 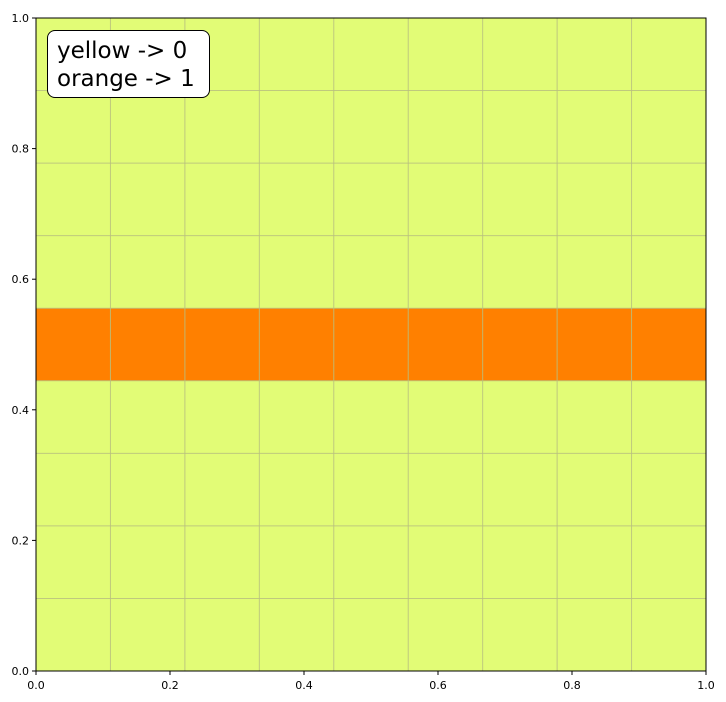 I want to click on x-tick-label: 0.0, so click(x=36, y=685).